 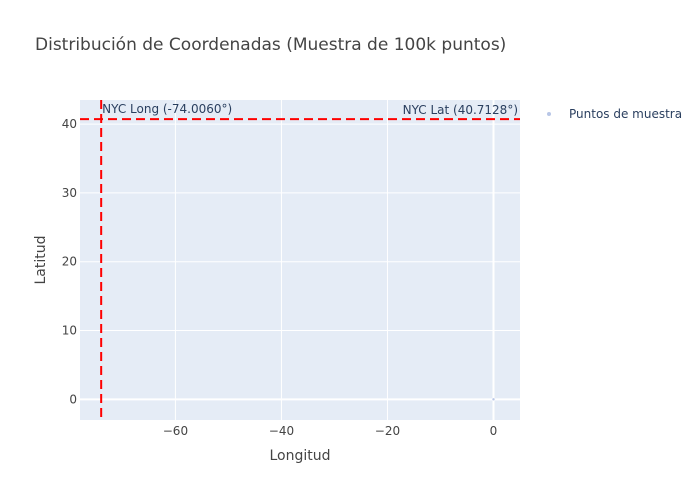 What do you see at coordinates (41, 259) in the screenshot?
I see `y-axis-title: Latitud` at bounding box center [41, 259].